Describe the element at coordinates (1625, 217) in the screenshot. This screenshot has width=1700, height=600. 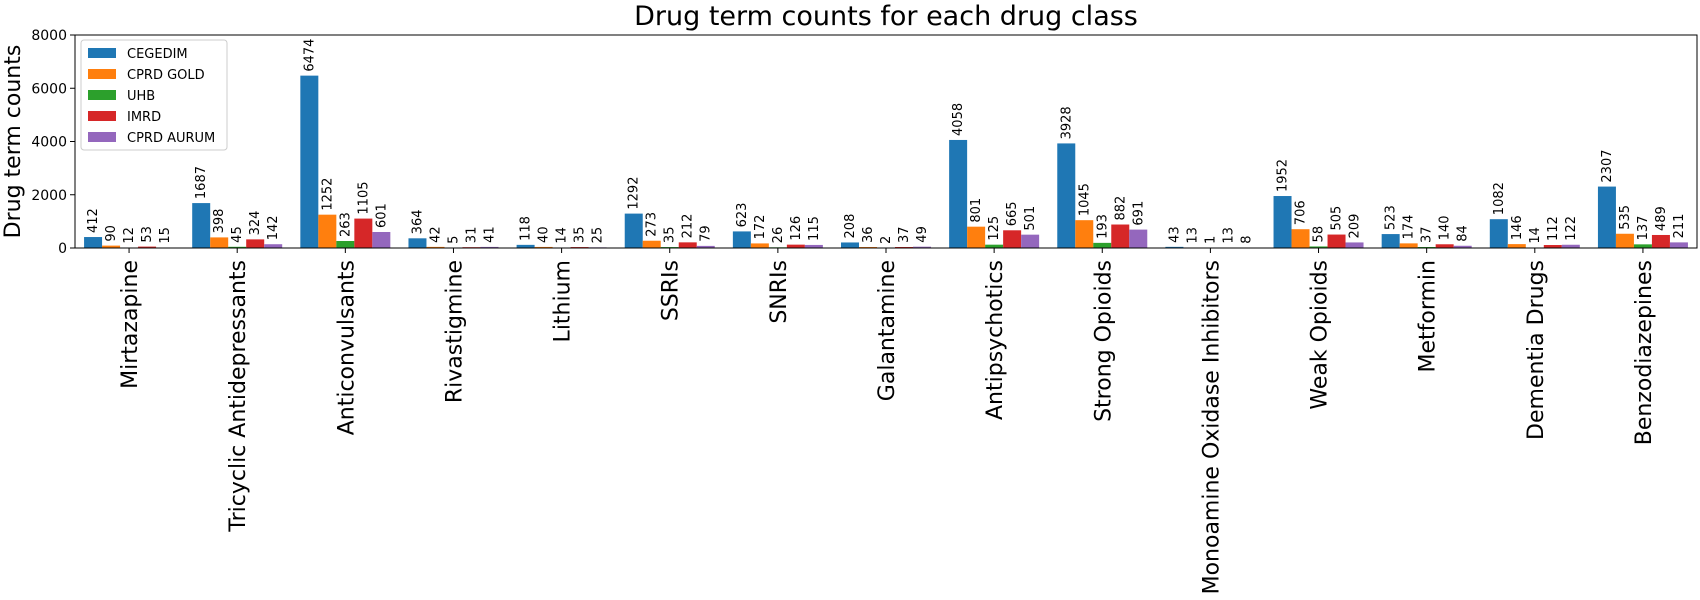
I see `data-label: 535` at that location.